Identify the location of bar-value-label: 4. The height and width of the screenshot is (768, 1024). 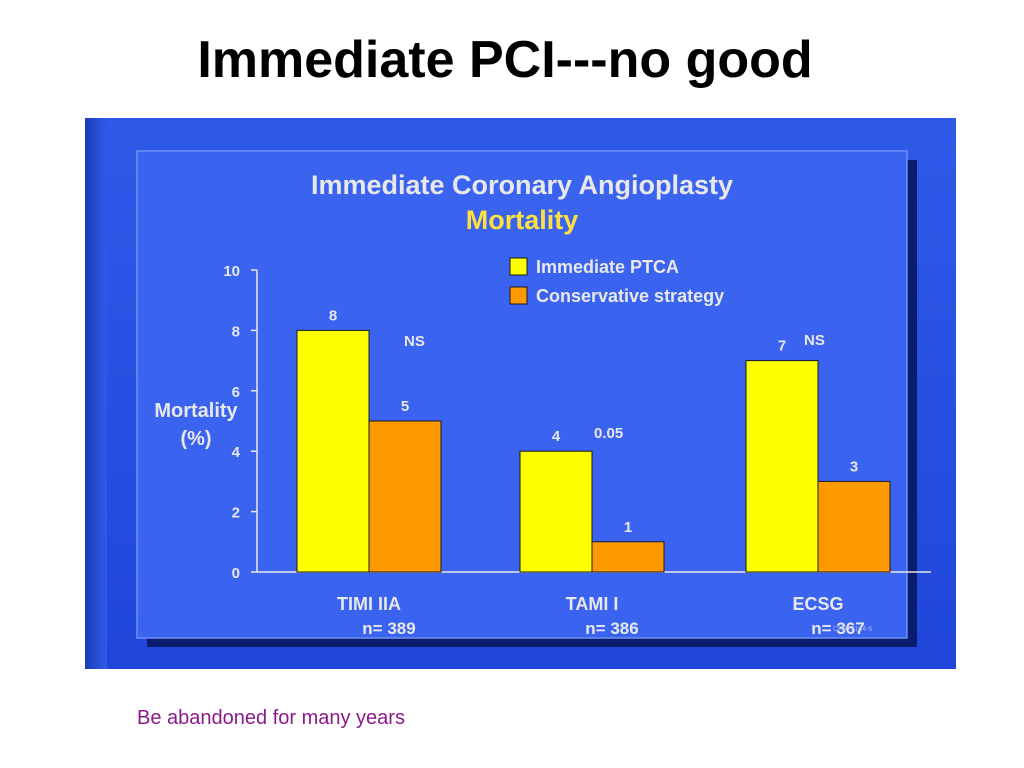
(556, 436).